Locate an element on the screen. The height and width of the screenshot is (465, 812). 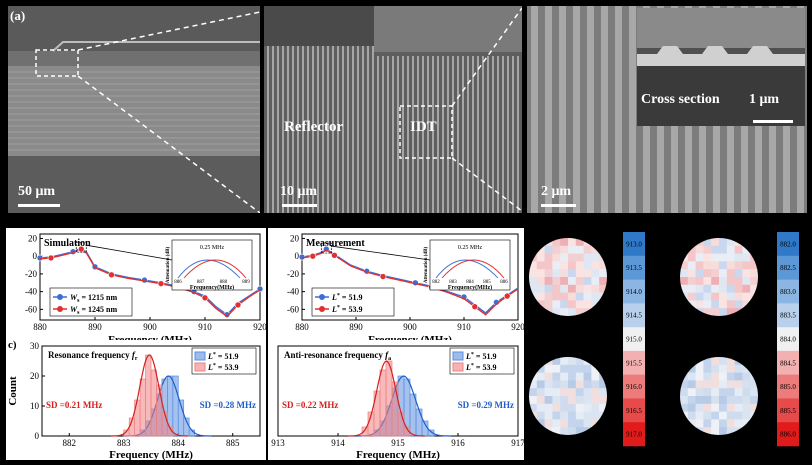
inset-x-tick-label: 882 is located at coordinates (436, 282).